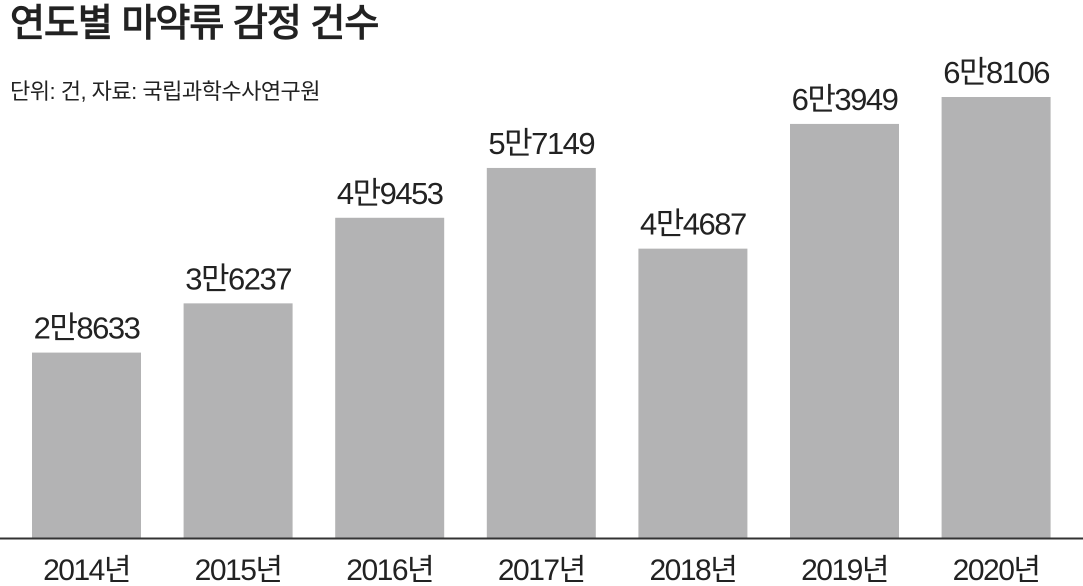 This screenshot has height=586, width=1083. I want to click on value-label: 6만8106, so click(996, 72).